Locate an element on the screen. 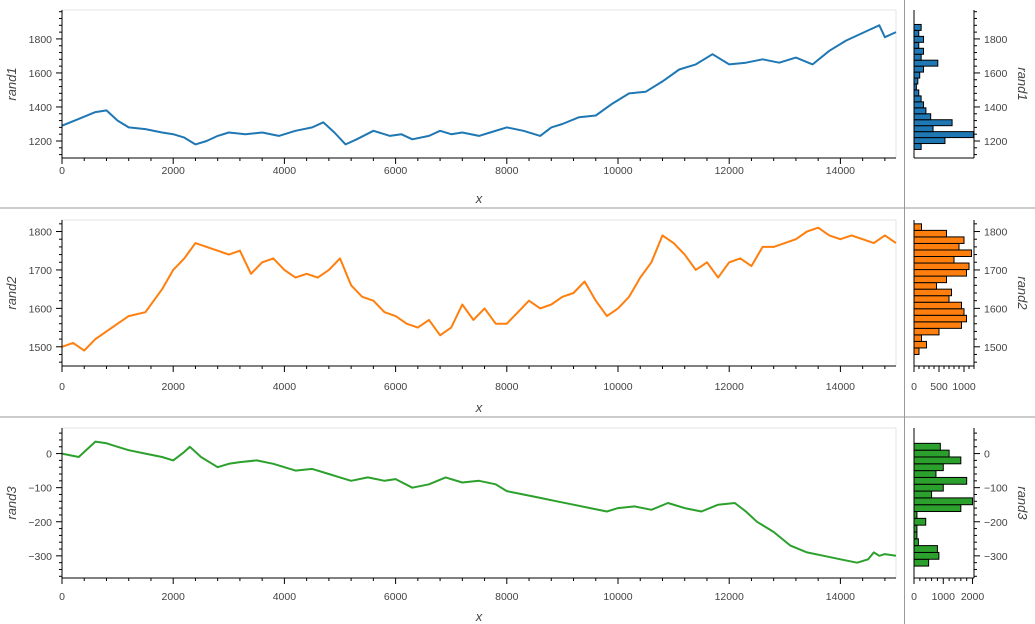 This screenshot has height=624, width=1035. hist-y-axis-label: rand1 is located at coordinates (1022, 83).